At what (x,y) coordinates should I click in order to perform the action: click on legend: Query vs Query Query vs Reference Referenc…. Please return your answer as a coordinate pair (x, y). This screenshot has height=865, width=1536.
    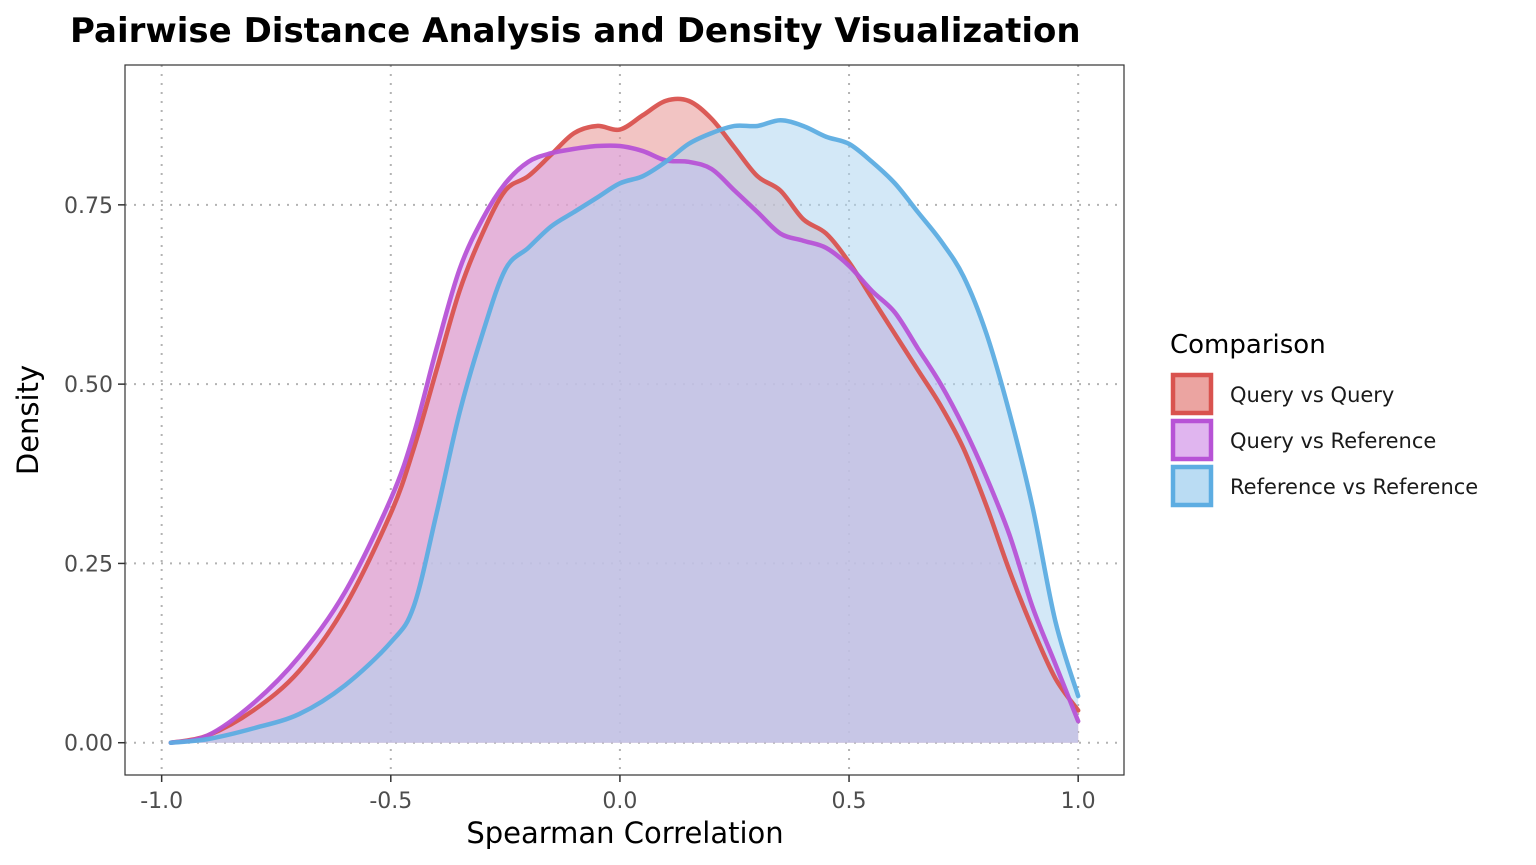
    Looking at the image, I should click on (1324, 440).